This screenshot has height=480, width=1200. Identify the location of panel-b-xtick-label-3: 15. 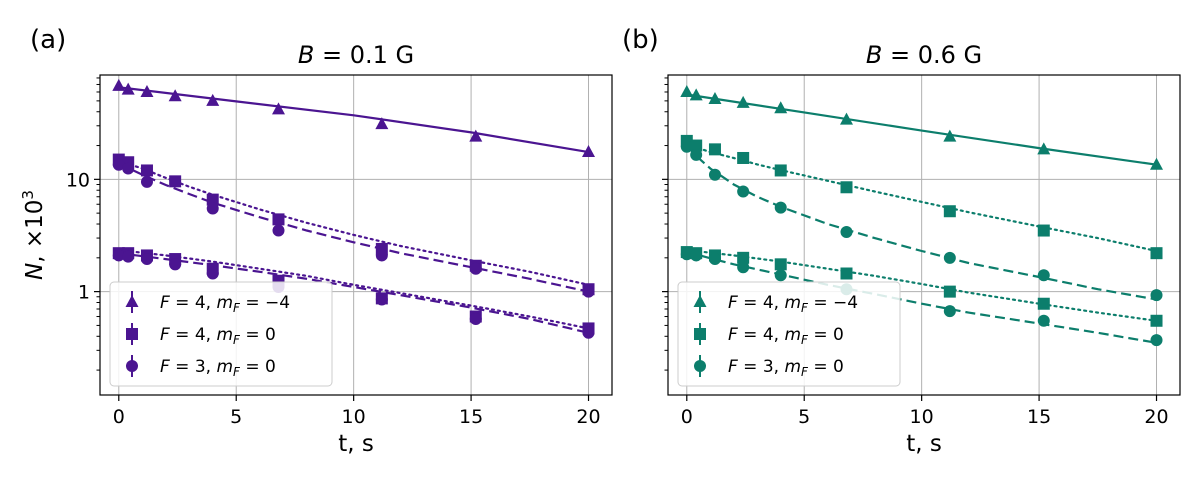
(1039, 417).